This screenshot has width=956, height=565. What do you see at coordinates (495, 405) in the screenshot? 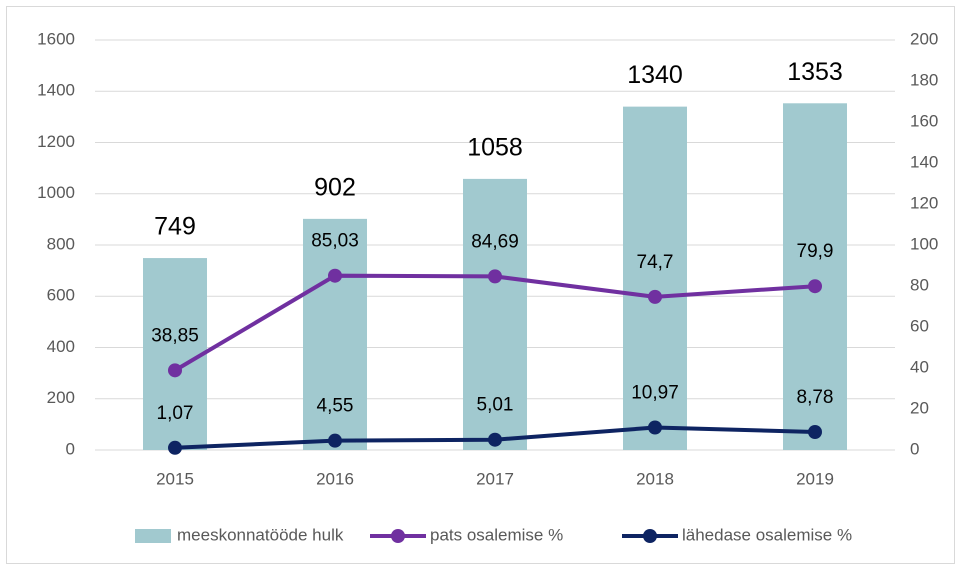
I see `line-label: 5,01` at bounding box center [495, 405].